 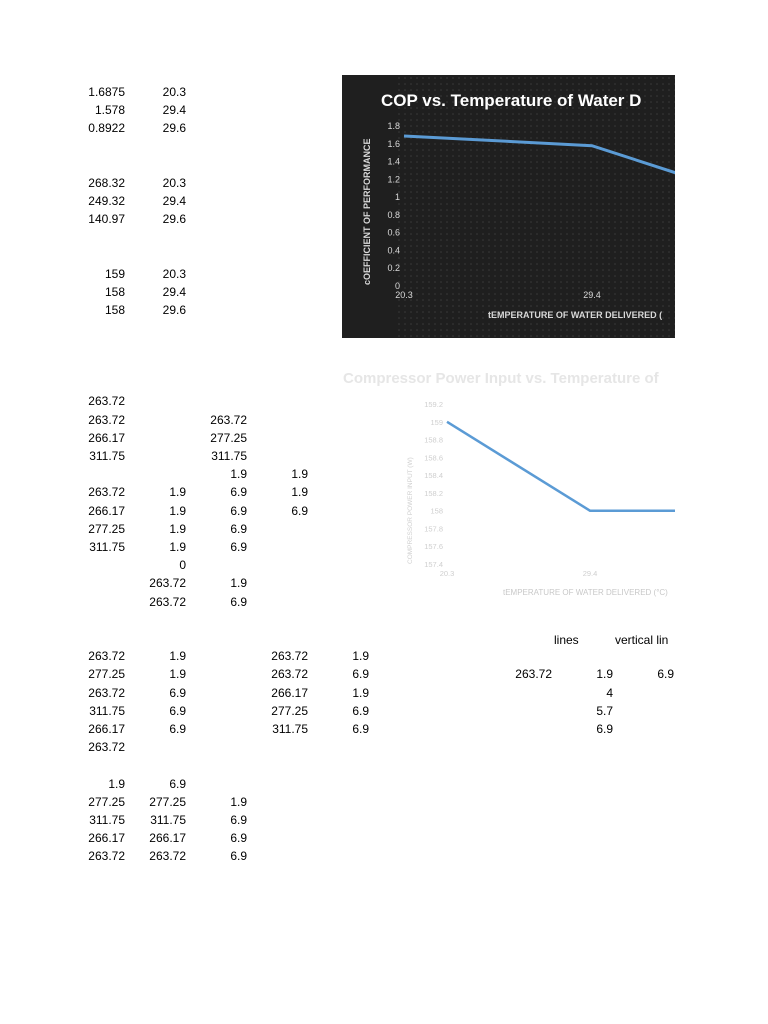 I want to click on cell-r3-c1: 0.8922, so click(x=106, y=128).